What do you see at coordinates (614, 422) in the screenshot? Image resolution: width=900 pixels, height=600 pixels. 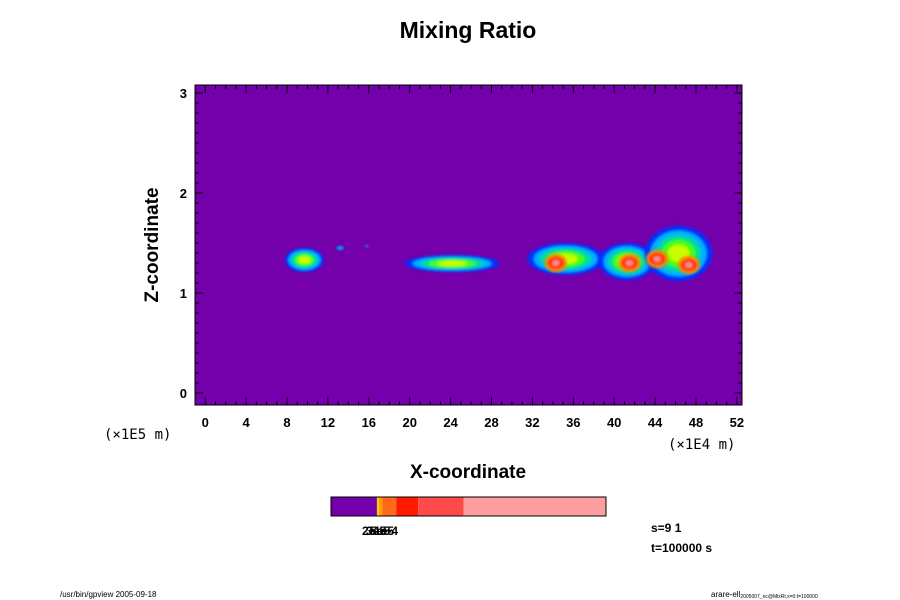 I see `x-tick-label-40: 40` at bounding box center [614, 422].